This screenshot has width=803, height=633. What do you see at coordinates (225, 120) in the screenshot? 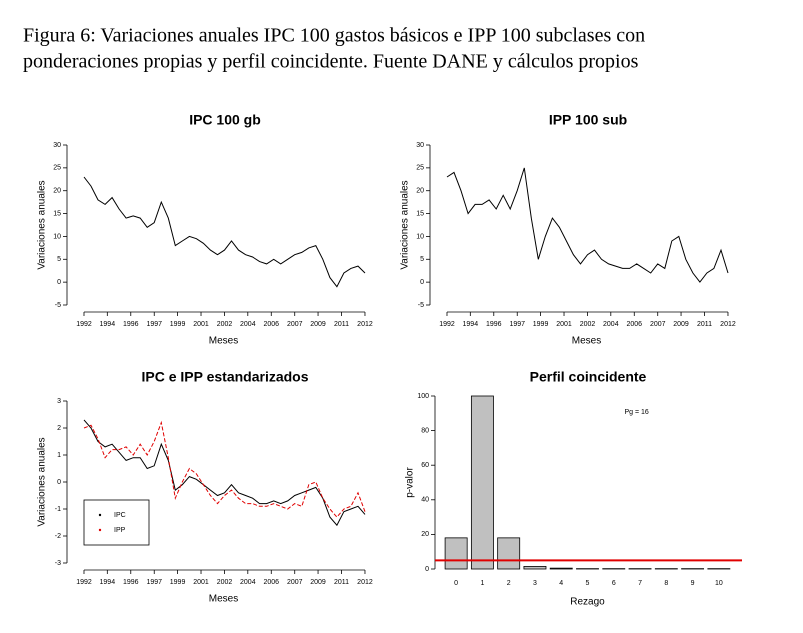
I see `chart-title: IPC 100 gb` at bounding box center [225, 120].